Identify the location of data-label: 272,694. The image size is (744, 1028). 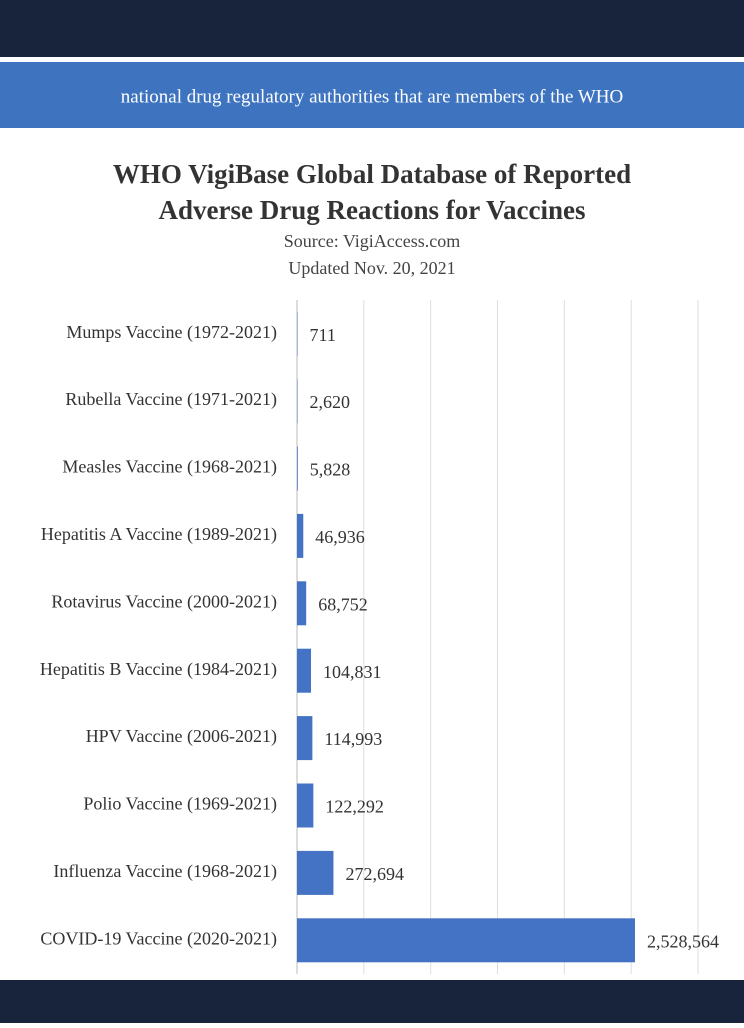
(374, 874).